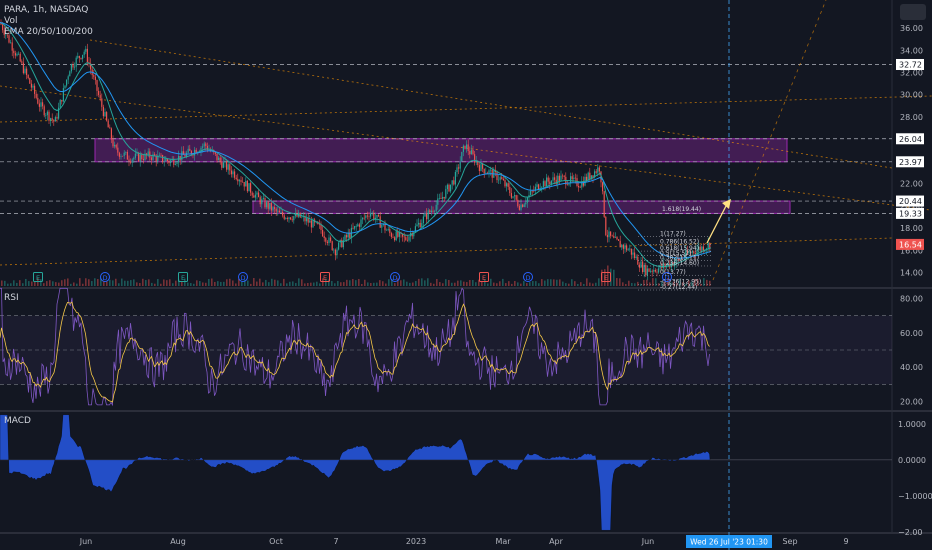 This screenshot has width=932, height=550. What do you see at coordinates (911, 50) in the screenshot?
I see `price-axis-tick: 34.00` at bounding box center [911, 50].